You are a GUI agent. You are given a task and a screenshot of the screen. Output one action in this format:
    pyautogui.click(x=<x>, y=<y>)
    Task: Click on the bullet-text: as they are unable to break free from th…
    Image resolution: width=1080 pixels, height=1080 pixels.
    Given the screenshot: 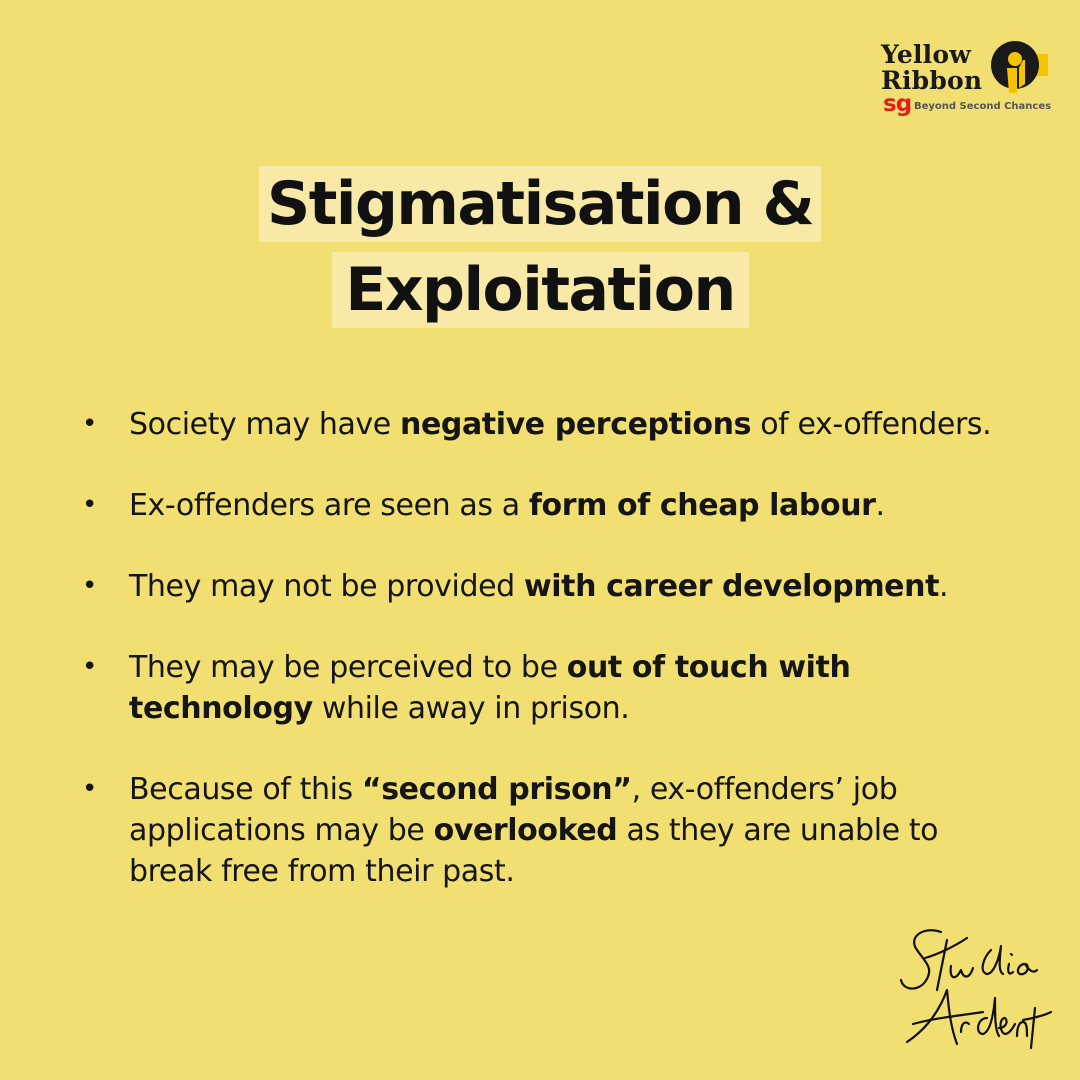 What is the action you would take?
    pyautogui.click(x=534, y=851)
    